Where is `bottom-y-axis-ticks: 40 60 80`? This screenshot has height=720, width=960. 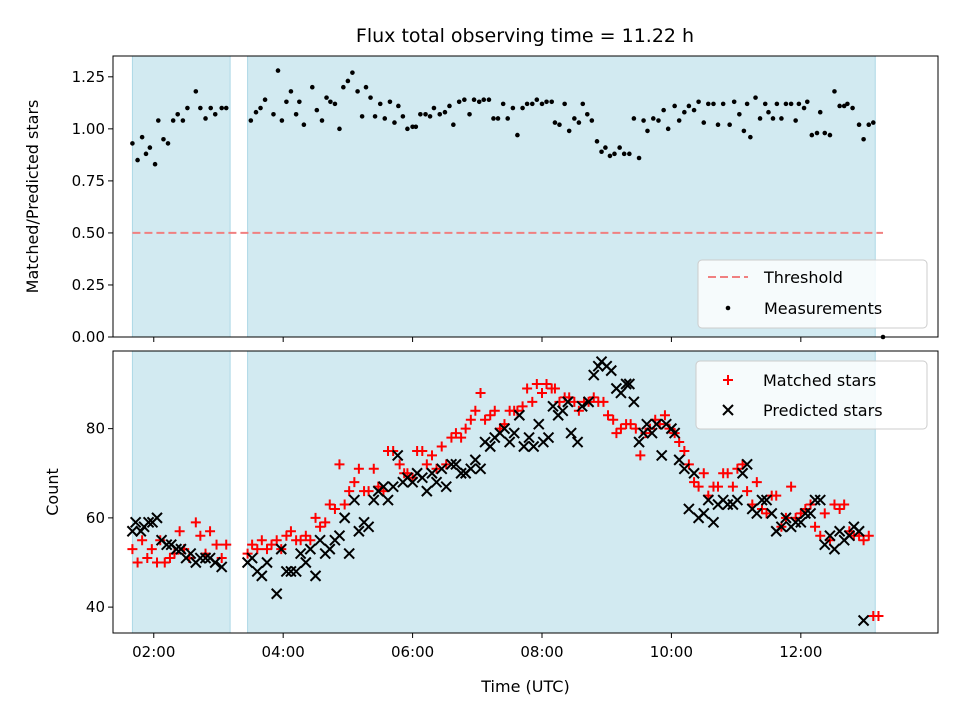
bottom-y-axis-ticks: 40 60 80 is located at coordinates (99, 518).